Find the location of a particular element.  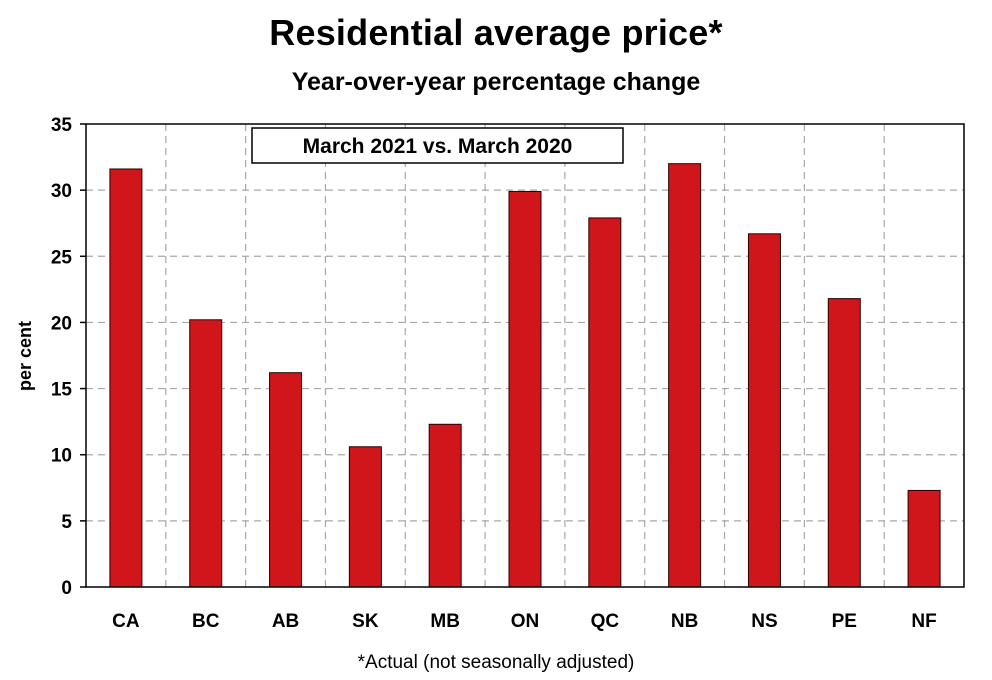

bar-sk is located at coordinates (365, 517).